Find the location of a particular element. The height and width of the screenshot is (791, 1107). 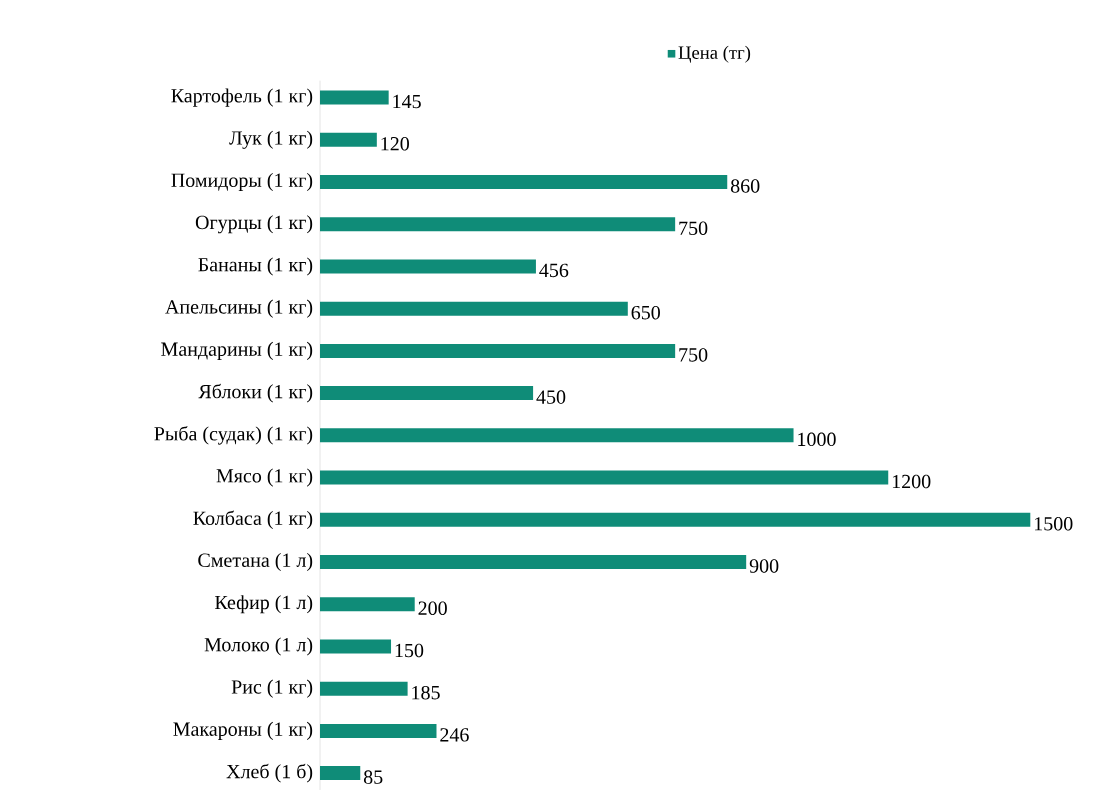

data-label: 85 is located at coordinates (373, 777).